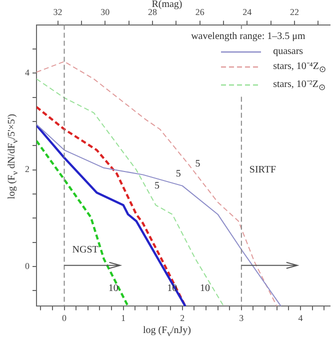  What do you see at coordinates (57, 11) in the screenshot?
I see `x2-tick-label: 32` at bounding box center [57, 11].